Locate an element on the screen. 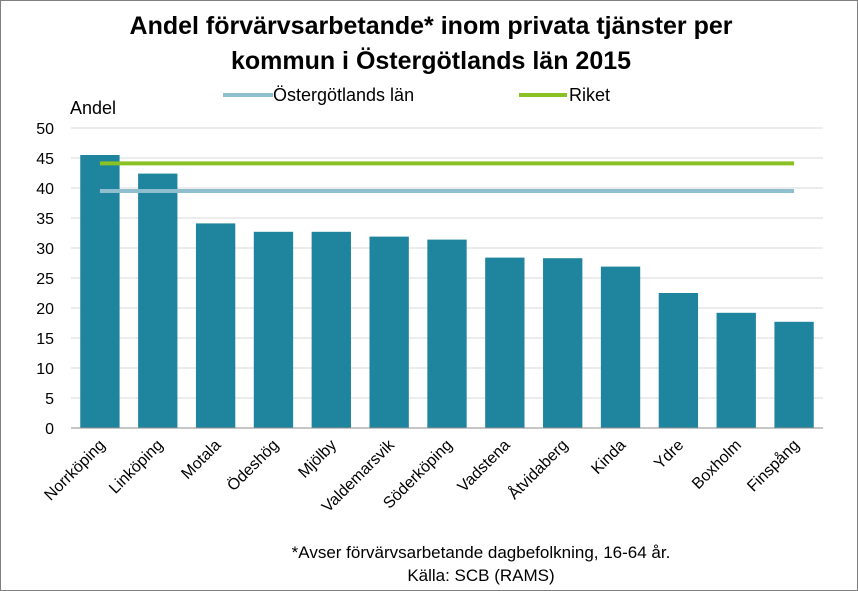 The width and height of the screenshot is (858, 591). y-tick-label: 35 is located at coordinates (45, 219).